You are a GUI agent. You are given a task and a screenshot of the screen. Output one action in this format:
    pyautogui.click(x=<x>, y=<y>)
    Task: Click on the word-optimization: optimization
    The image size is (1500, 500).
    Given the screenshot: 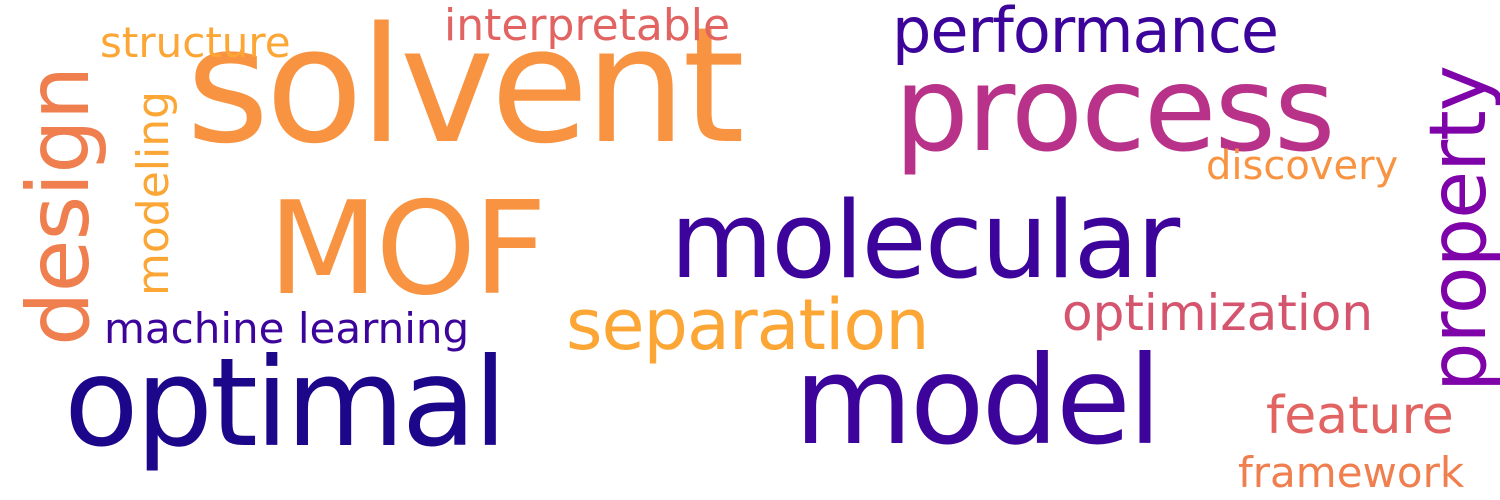 What is the action you would take?
    pyautogui.click(x=1218, y=313)
    